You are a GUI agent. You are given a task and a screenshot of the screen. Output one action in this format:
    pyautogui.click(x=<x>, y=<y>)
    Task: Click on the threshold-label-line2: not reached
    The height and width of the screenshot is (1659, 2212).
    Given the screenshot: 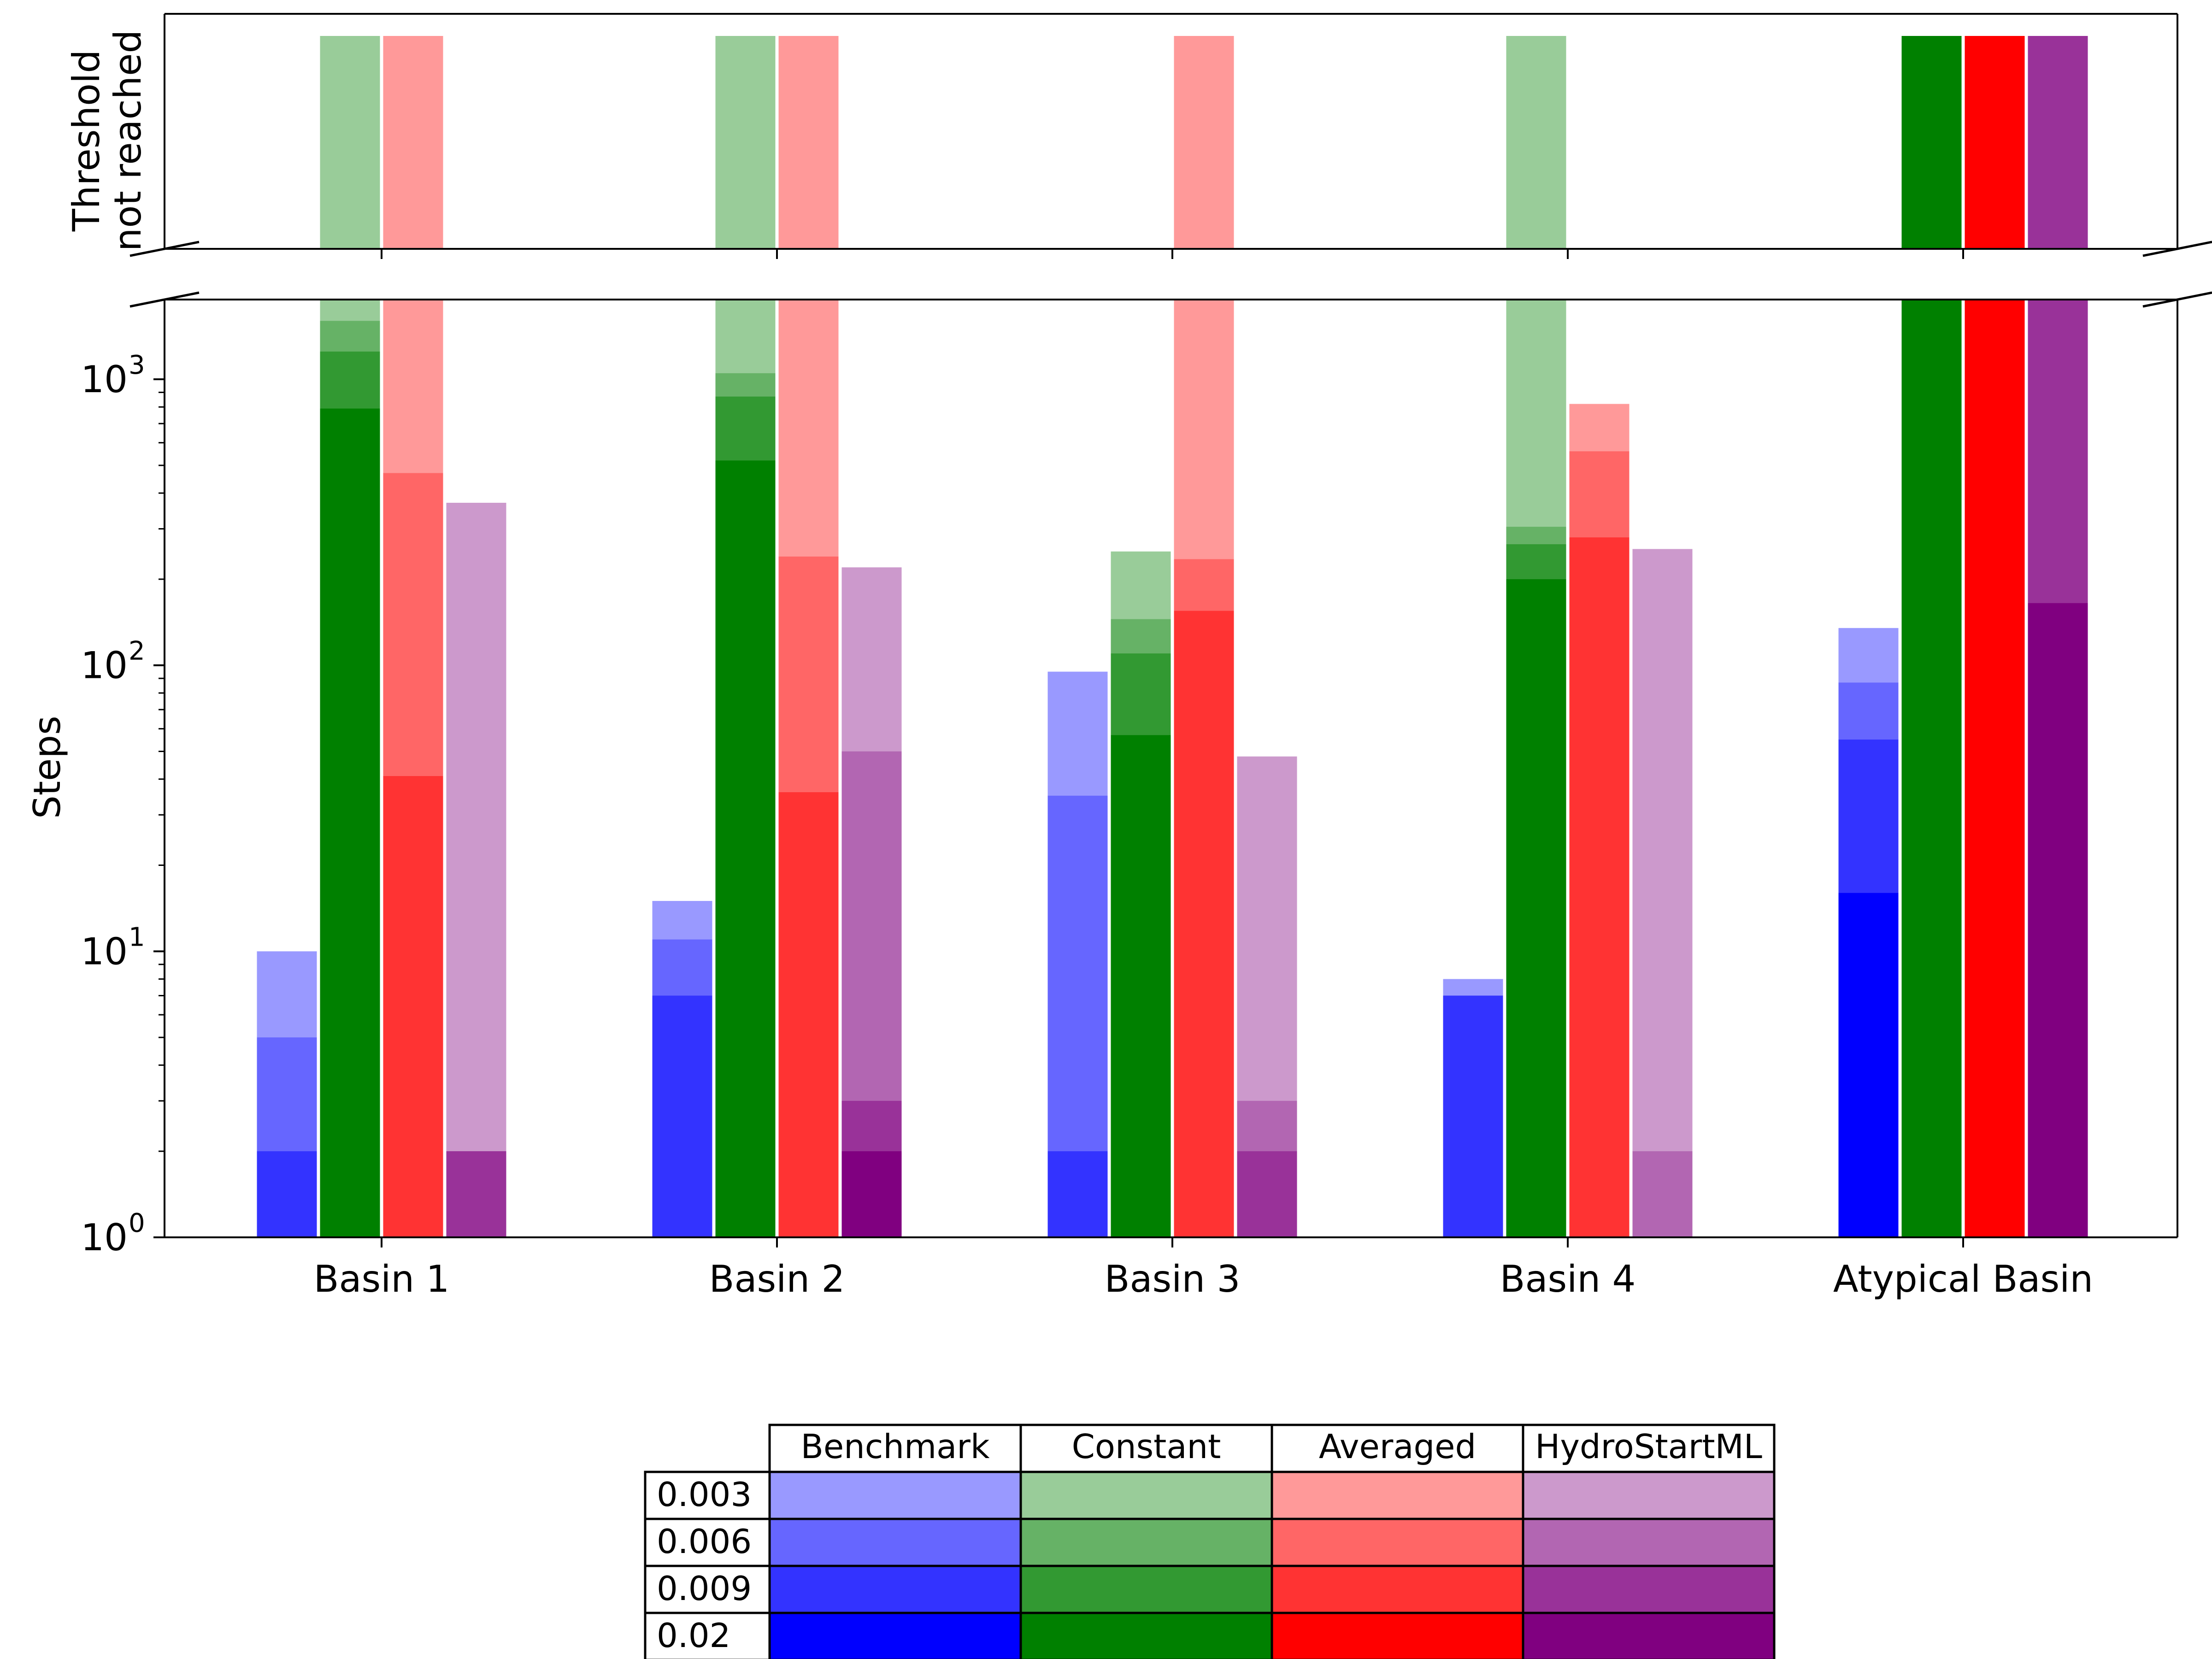 What is the action you would take?
    pyautogui.click(x=127, y=141)
    